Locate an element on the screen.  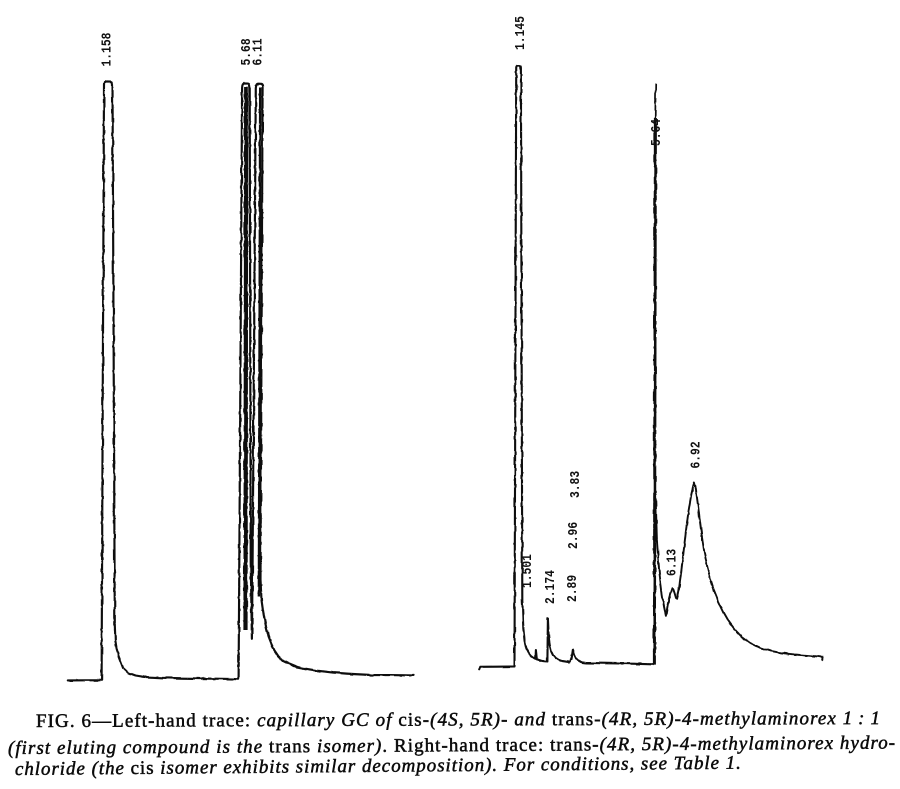
svg-text: 2.89 is located at coordinates (572, 588).